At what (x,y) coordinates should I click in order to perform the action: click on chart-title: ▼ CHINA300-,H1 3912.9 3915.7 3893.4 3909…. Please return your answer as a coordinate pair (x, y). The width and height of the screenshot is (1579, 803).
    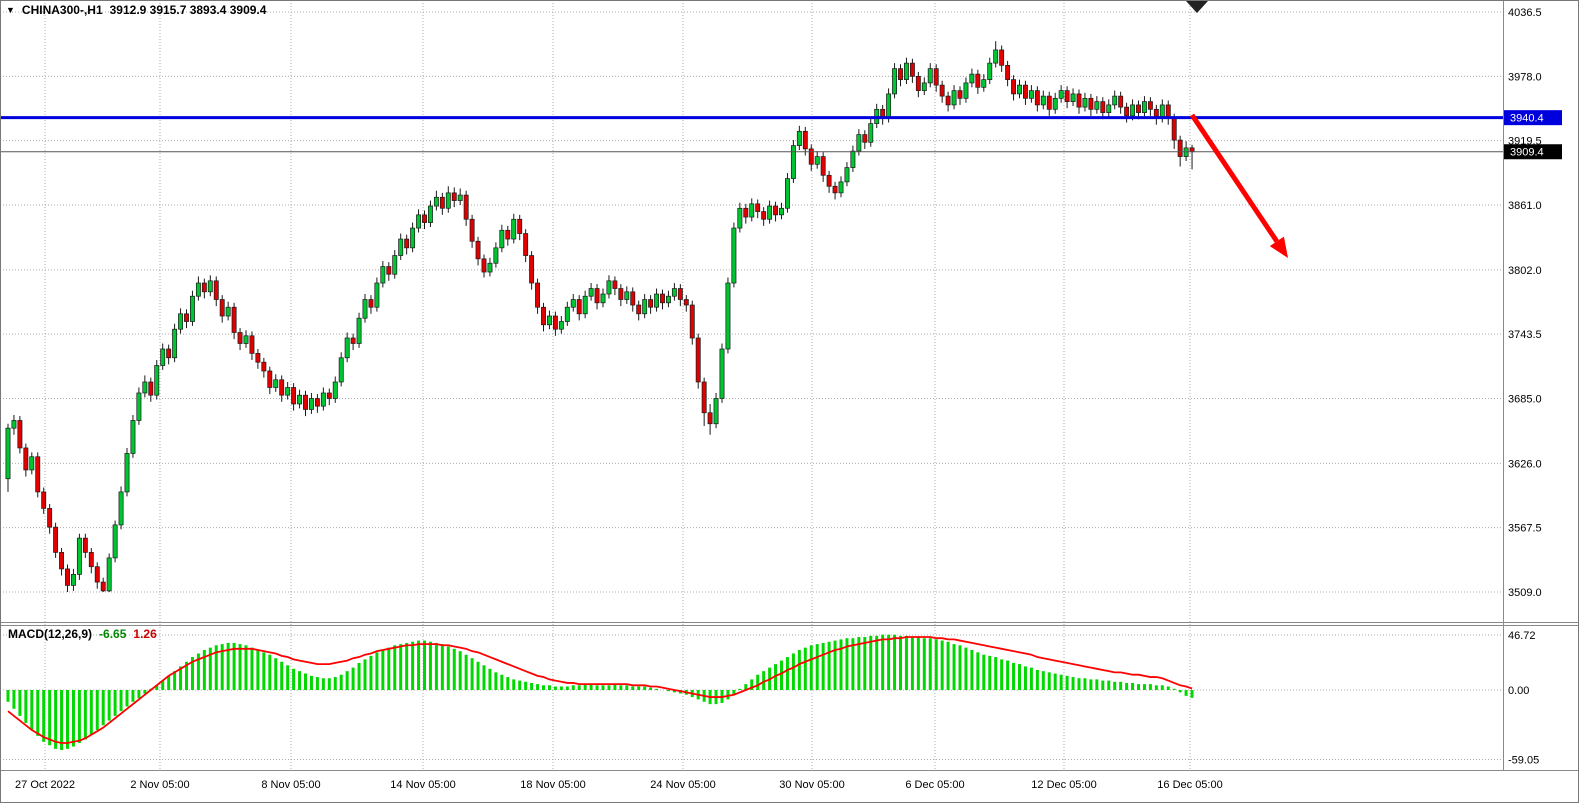
    Looking at the image, I should click on (136, 10).